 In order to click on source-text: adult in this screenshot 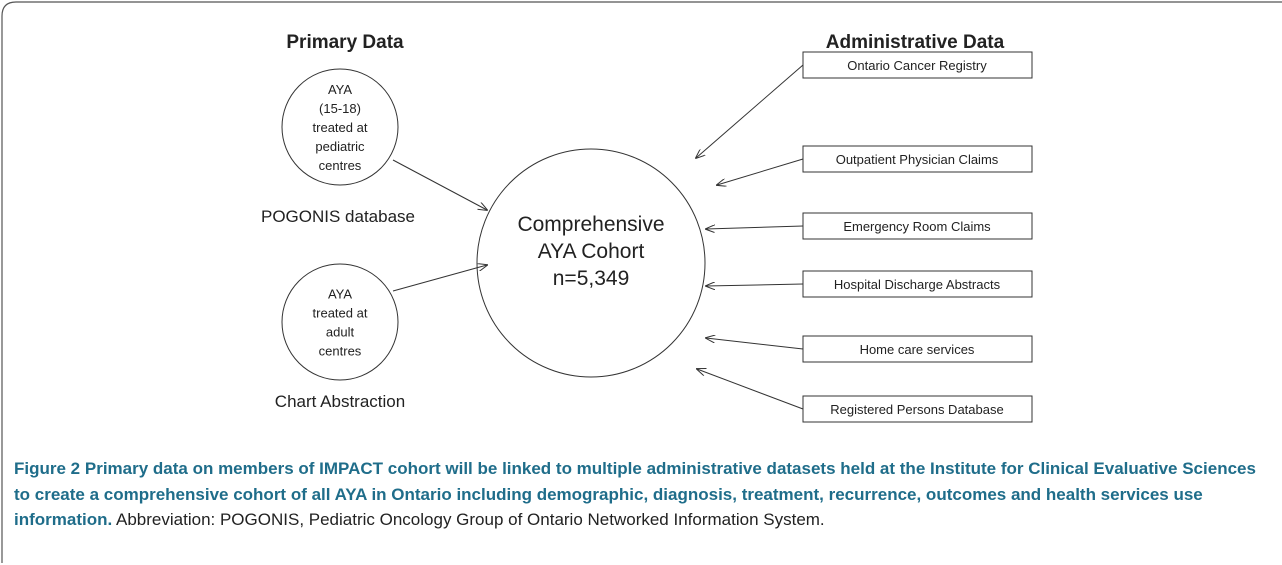, I will do `click(340, 332)`.